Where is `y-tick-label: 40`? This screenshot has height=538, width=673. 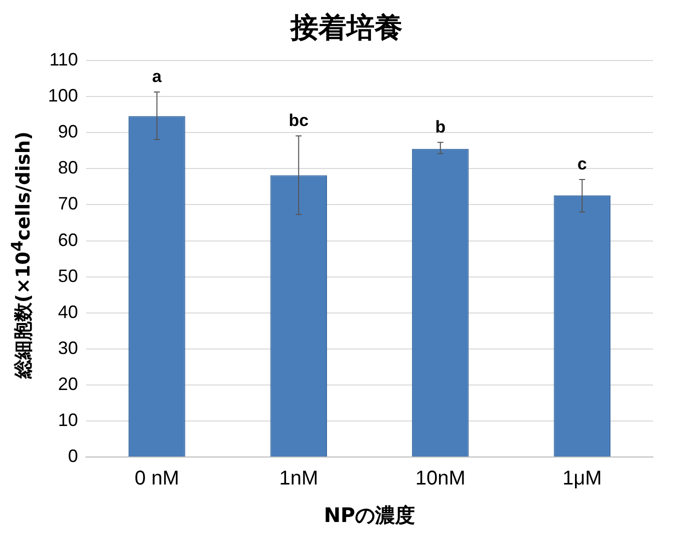
y-tick-label: 40 is located at coordinates (68, 312).